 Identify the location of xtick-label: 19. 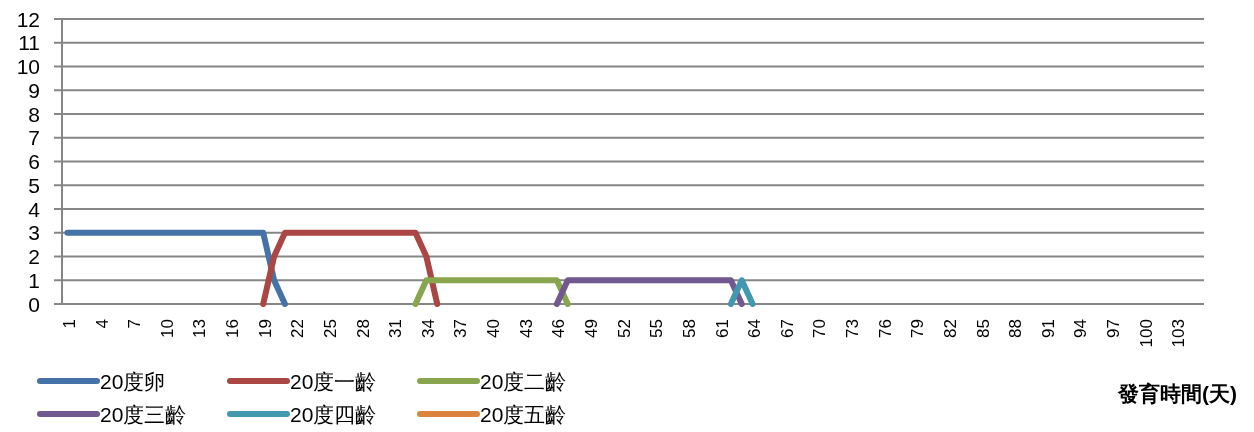
(265, 328).